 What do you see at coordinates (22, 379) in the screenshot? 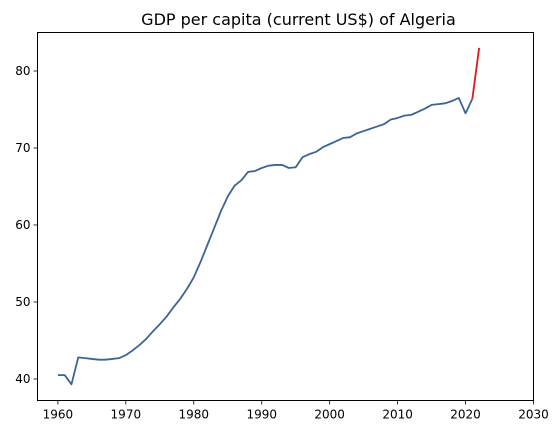
I see `y-tick-label-0: 40` at bounding box center [22, 379].